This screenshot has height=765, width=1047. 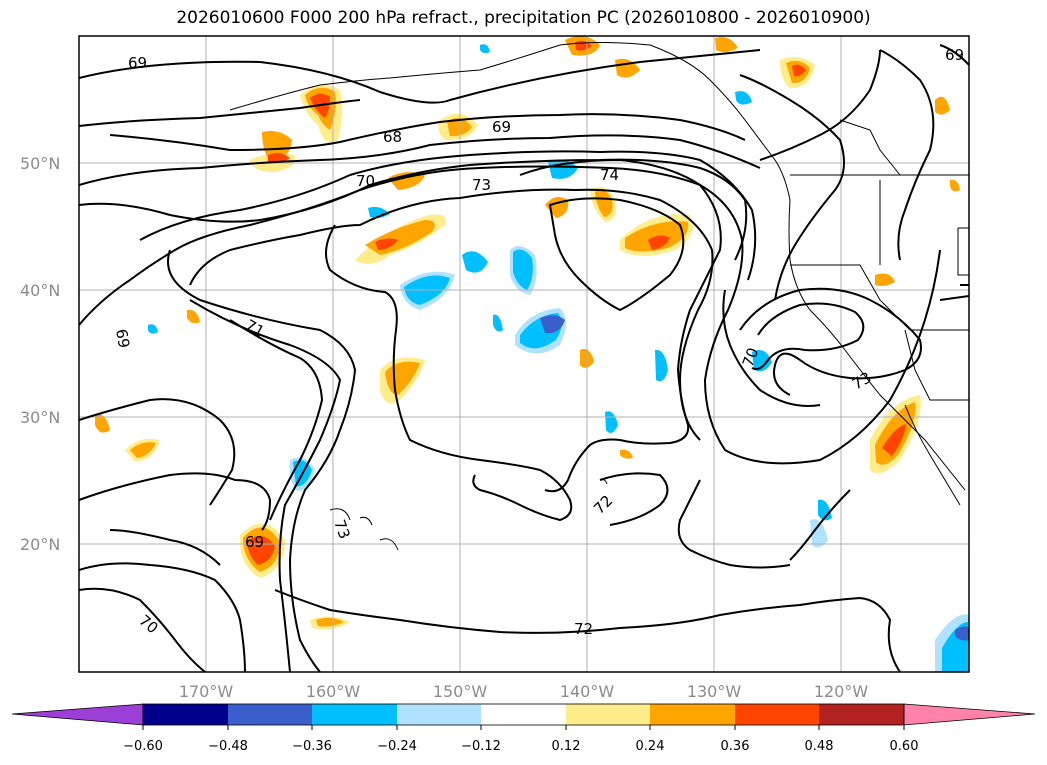 What do you see at coordinates (40, 417) in the screenshot?
I see `lat-label: 30°N` at bounding box center [40, 417].